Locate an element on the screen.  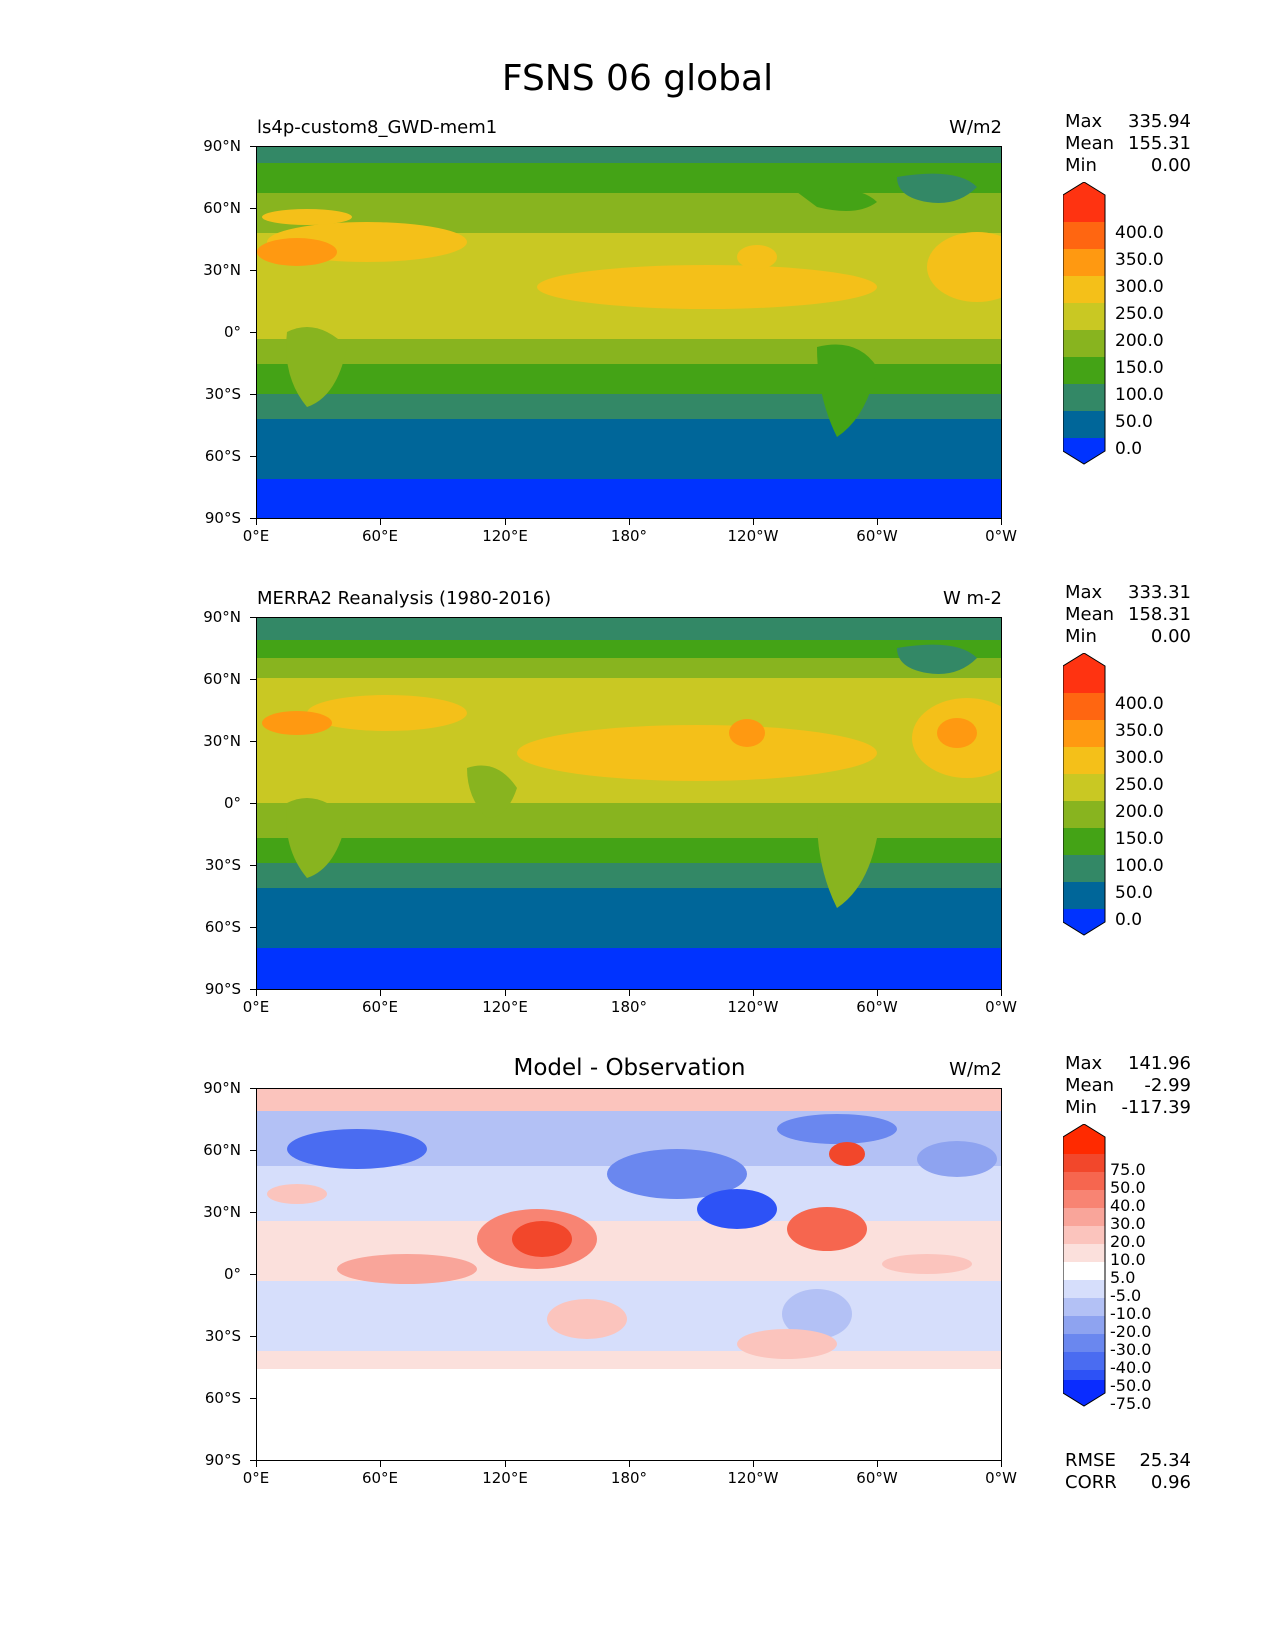
colorbar-label: -5.0 is located at coordinates (1126, 1295).